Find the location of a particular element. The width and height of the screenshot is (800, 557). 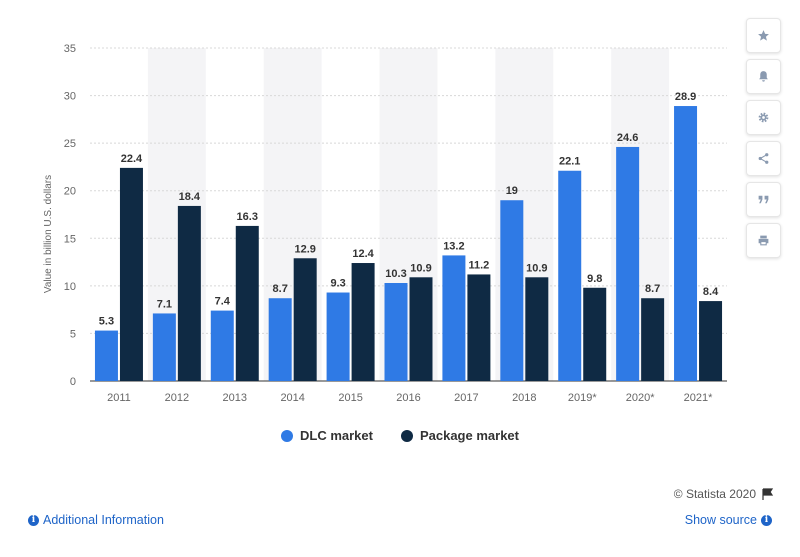

data-label-package: 16.3 is located at coordinates (247, 217).